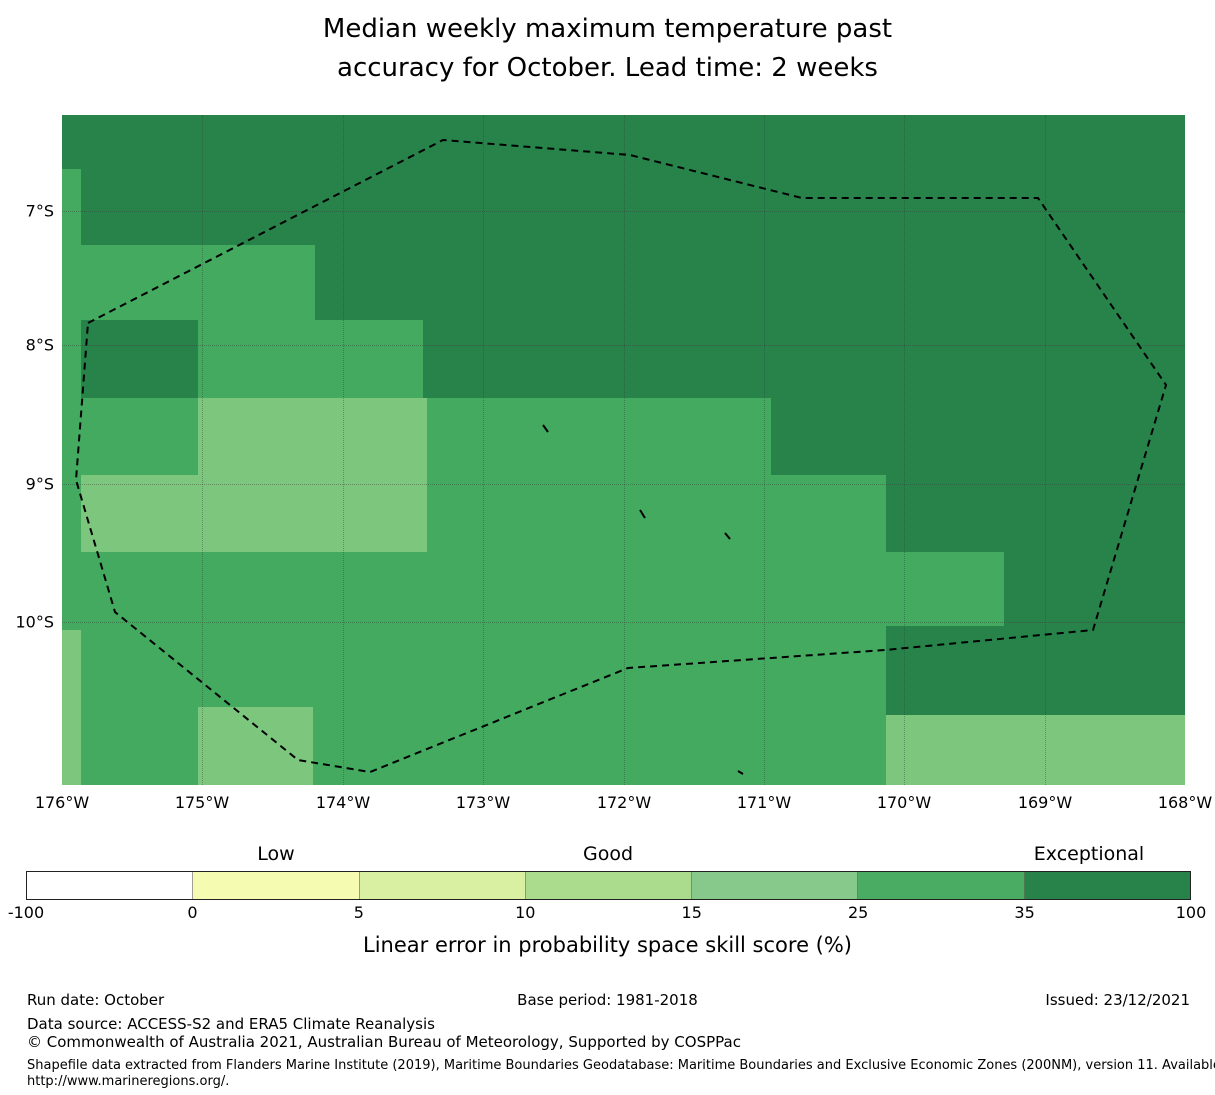 The height and width of the screenshot is (1095, 1215). What do you see at coordinates (1089, 854) in the screenshot?
I see `colorbar-zone-label-exceptional: Exceptional` at bounding box center [1089, 854].